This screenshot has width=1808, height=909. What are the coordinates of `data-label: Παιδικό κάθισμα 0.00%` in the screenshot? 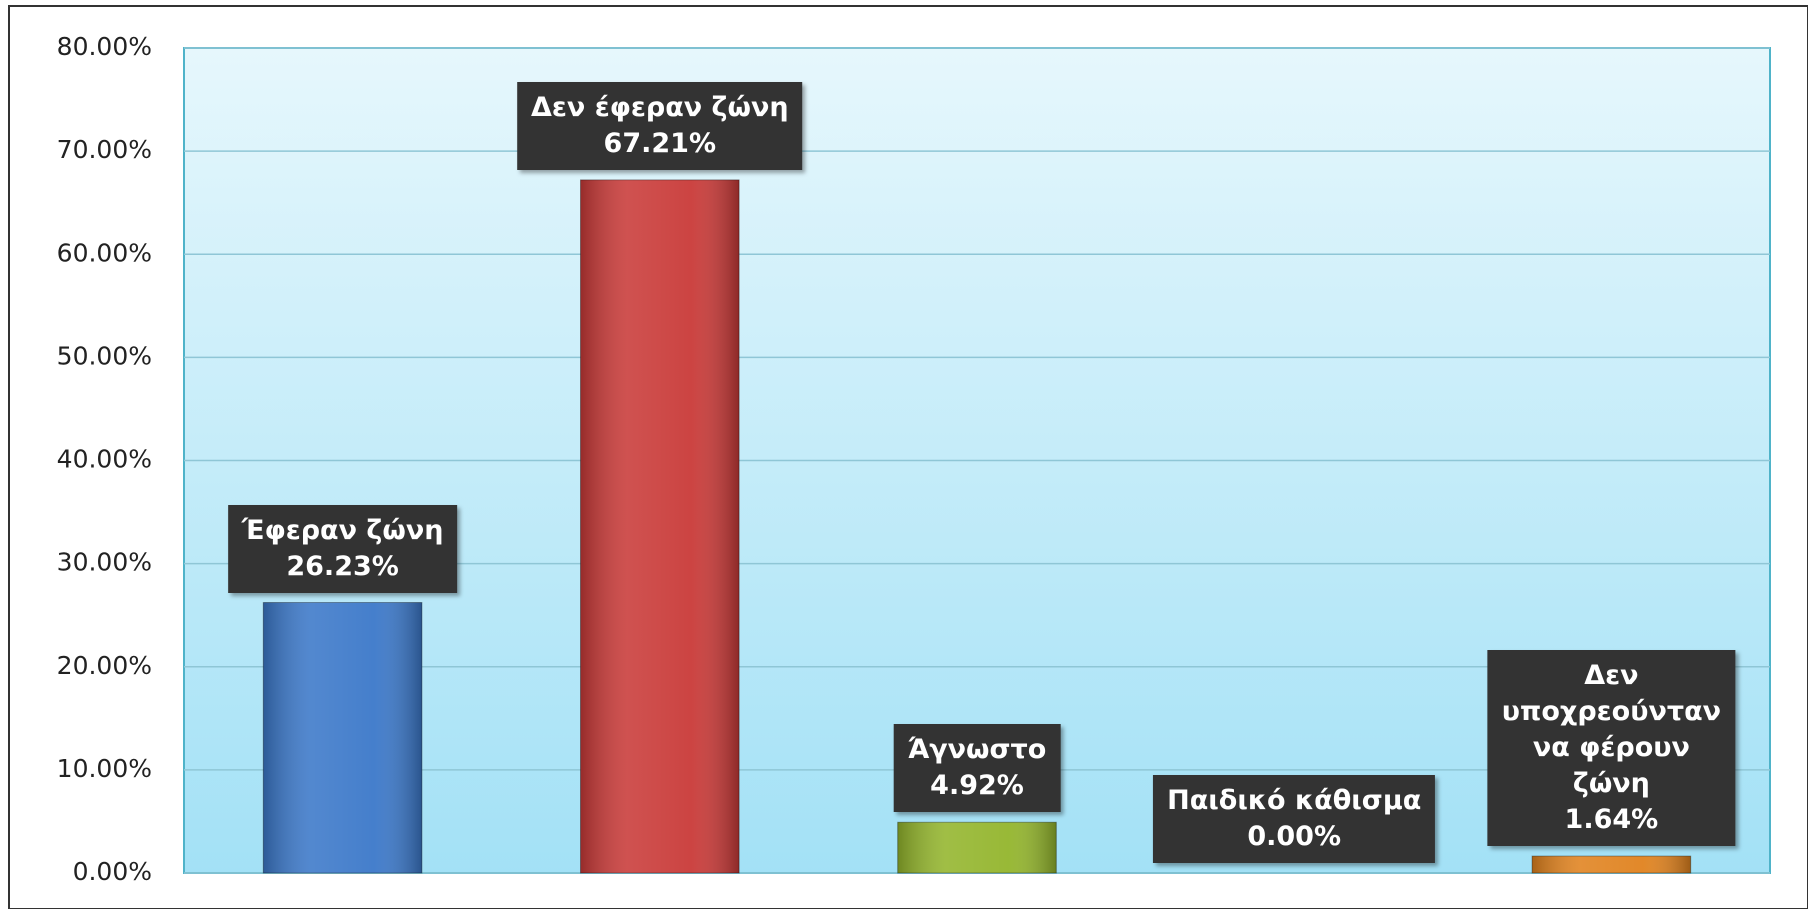 It's located at (1294, 819).